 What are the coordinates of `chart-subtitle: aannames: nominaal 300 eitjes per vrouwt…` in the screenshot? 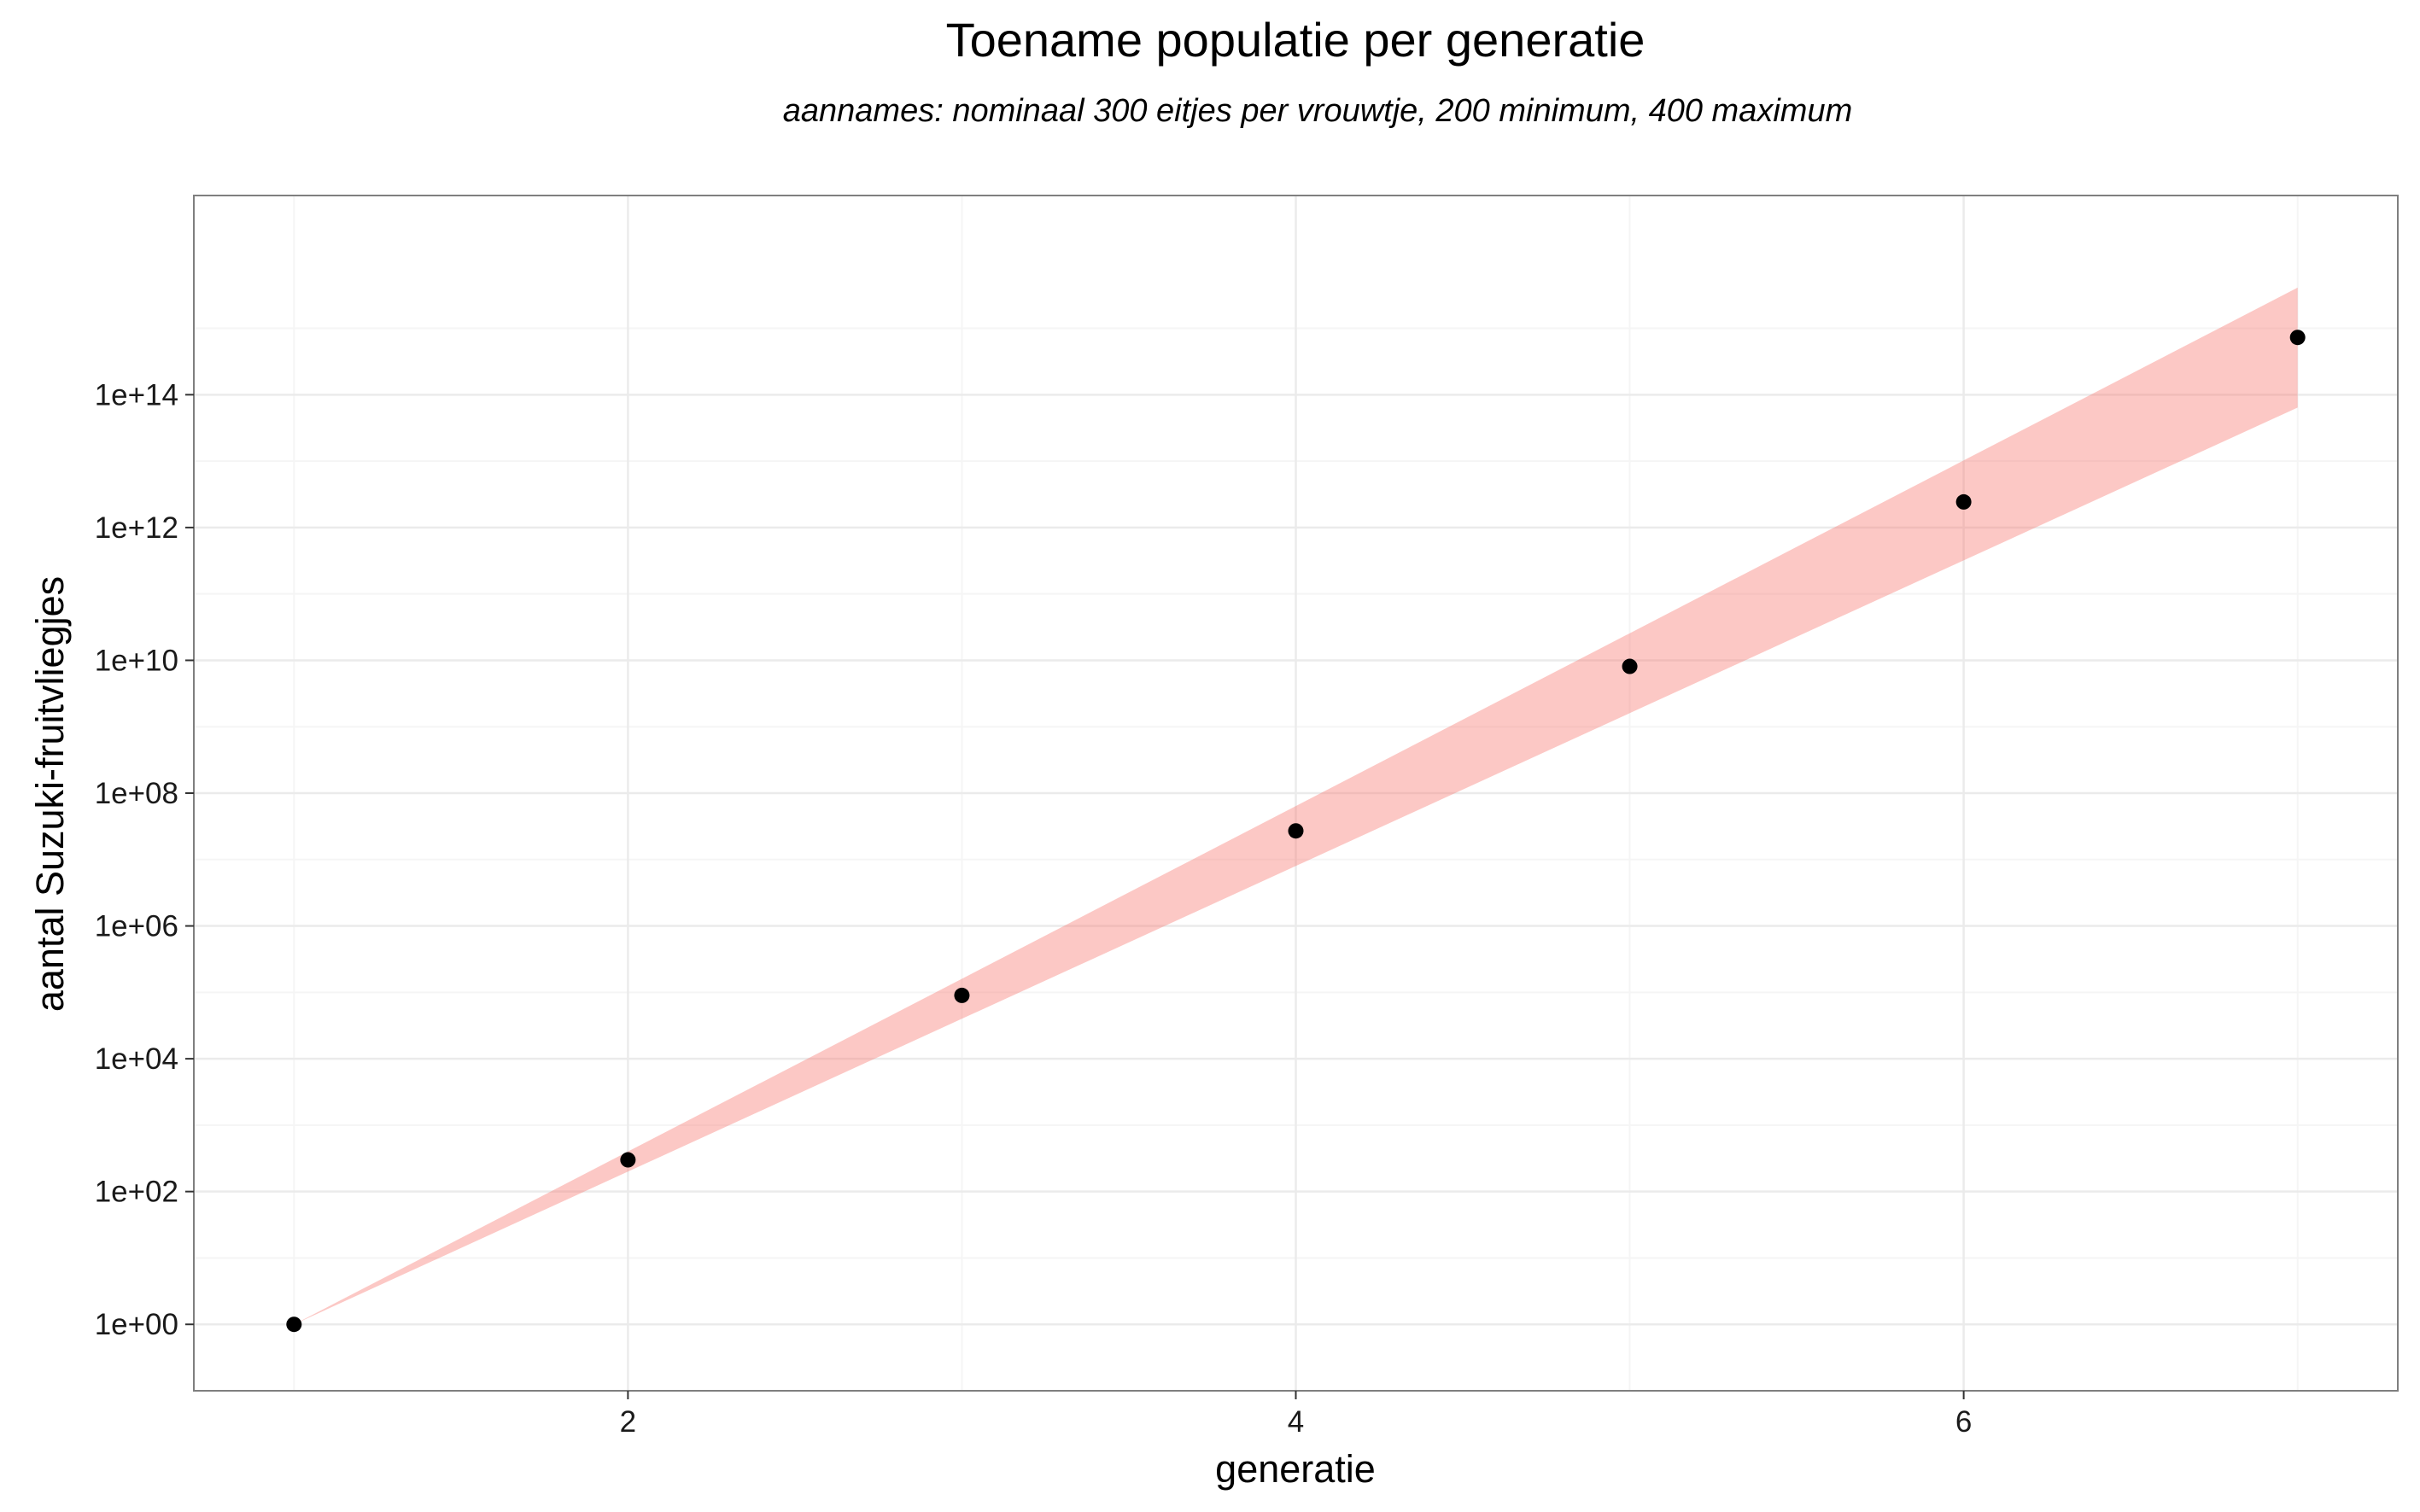 It's located at (1317, 111).